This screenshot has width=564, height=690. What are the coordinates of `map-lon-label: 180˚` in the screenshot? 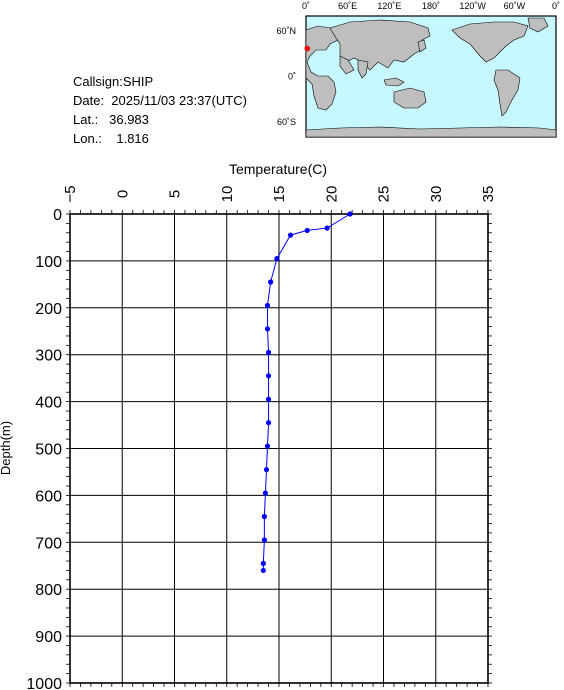 It's located at (431, 6).